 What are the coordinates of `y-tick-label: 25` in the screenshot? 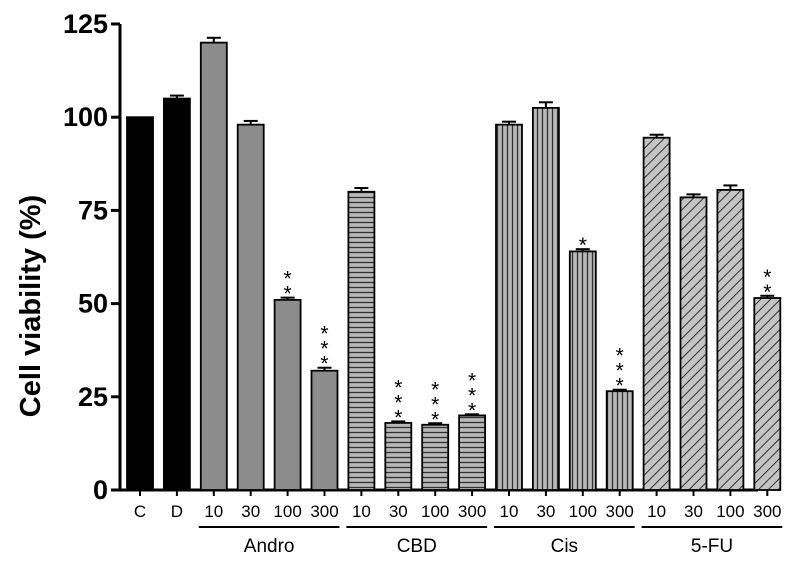 It's located at (93, 397).